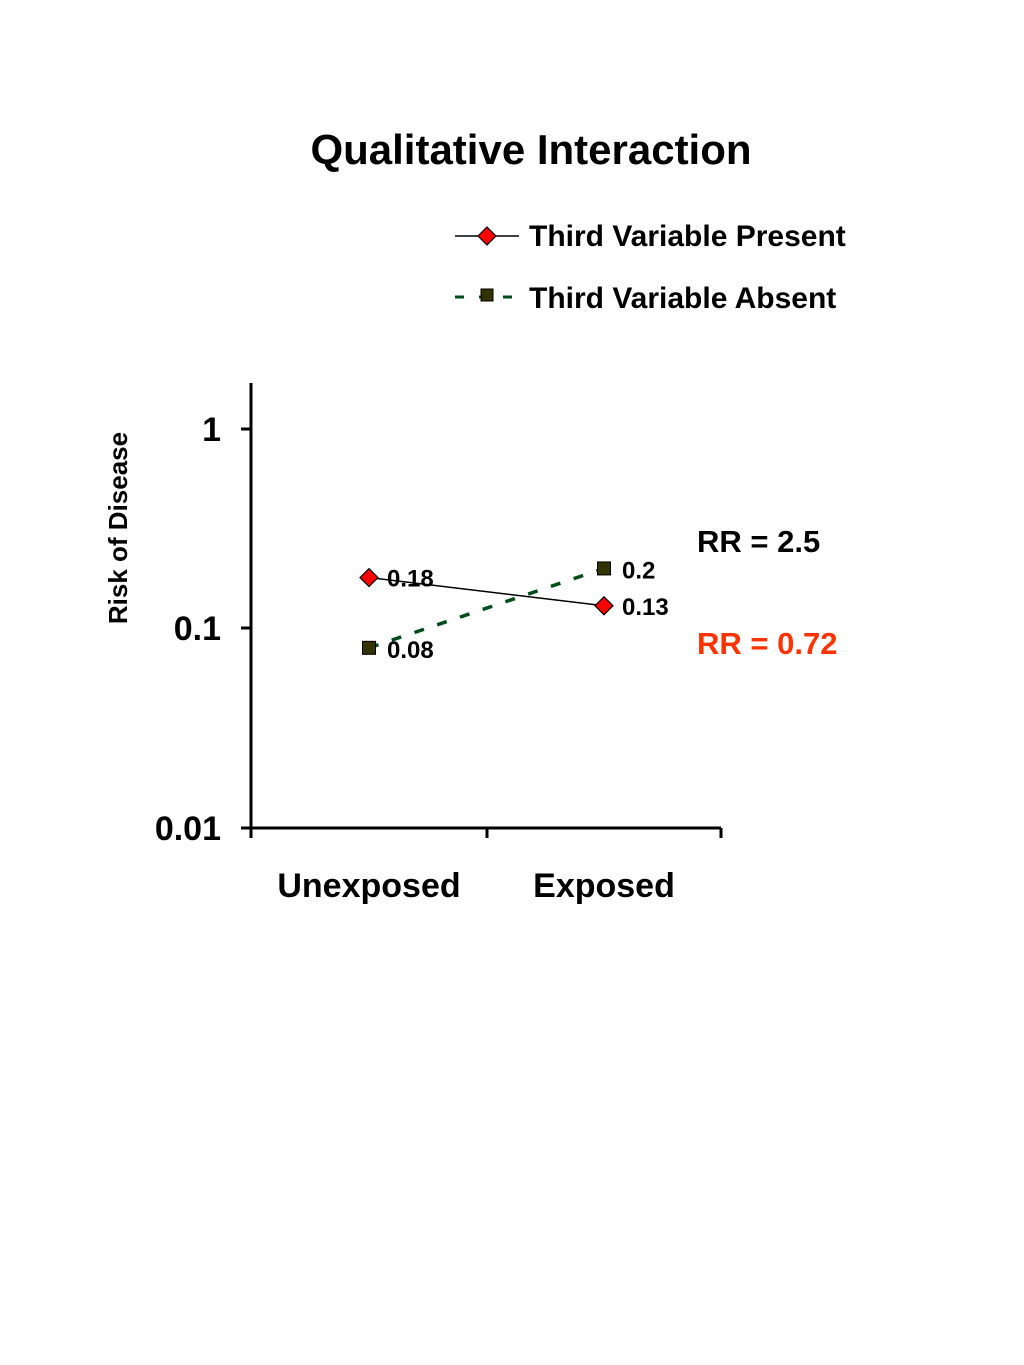 This screenshot has width=1024, height=1365. I want to click on data-label-absent-unexposed: 0.08, so click(410, 650).